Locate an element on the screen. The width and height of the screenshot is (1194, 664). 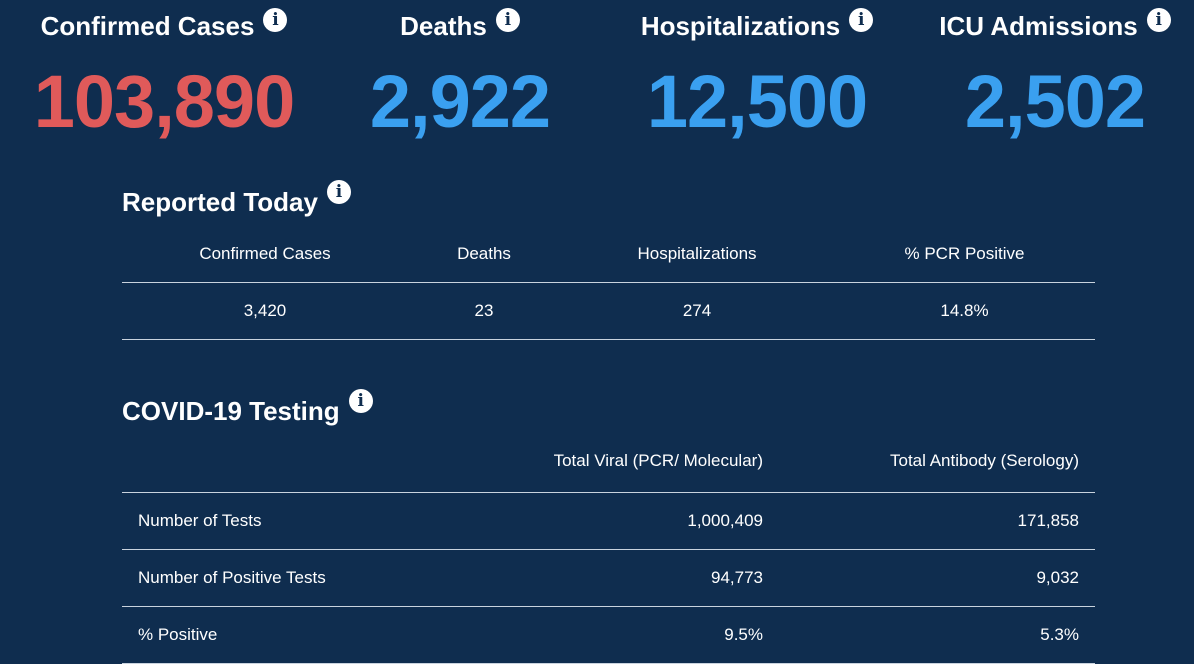
table-cell: 9.5% is located at coordinates (743, 634).